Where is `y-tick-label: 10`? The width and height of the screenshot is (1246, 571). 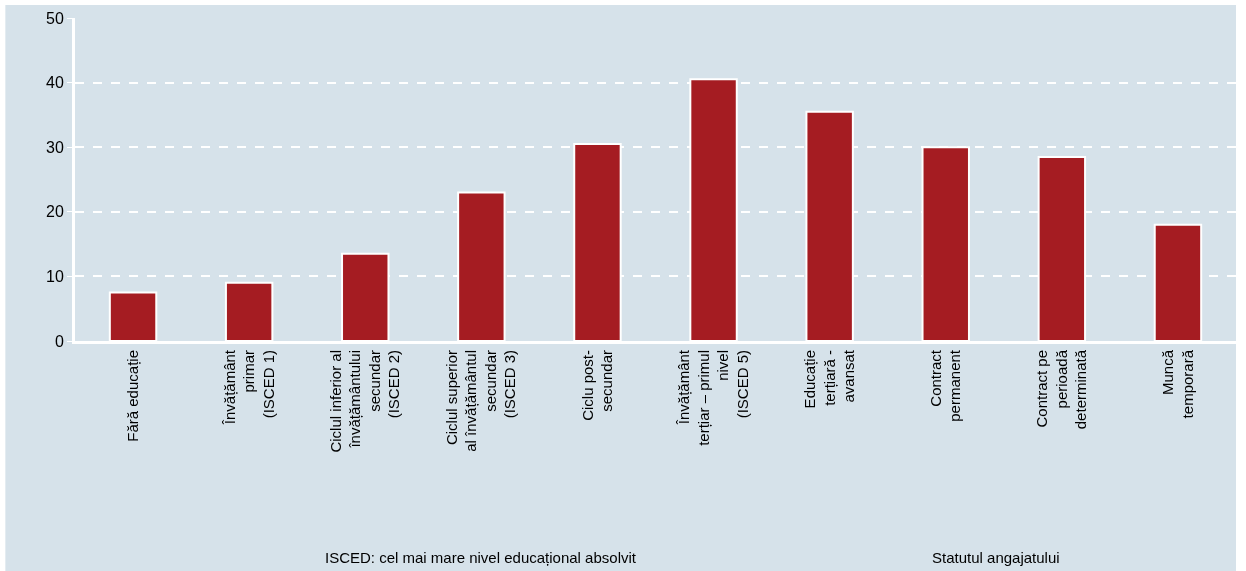 y-tick-label: 10 is located at coordinates (55, 276).